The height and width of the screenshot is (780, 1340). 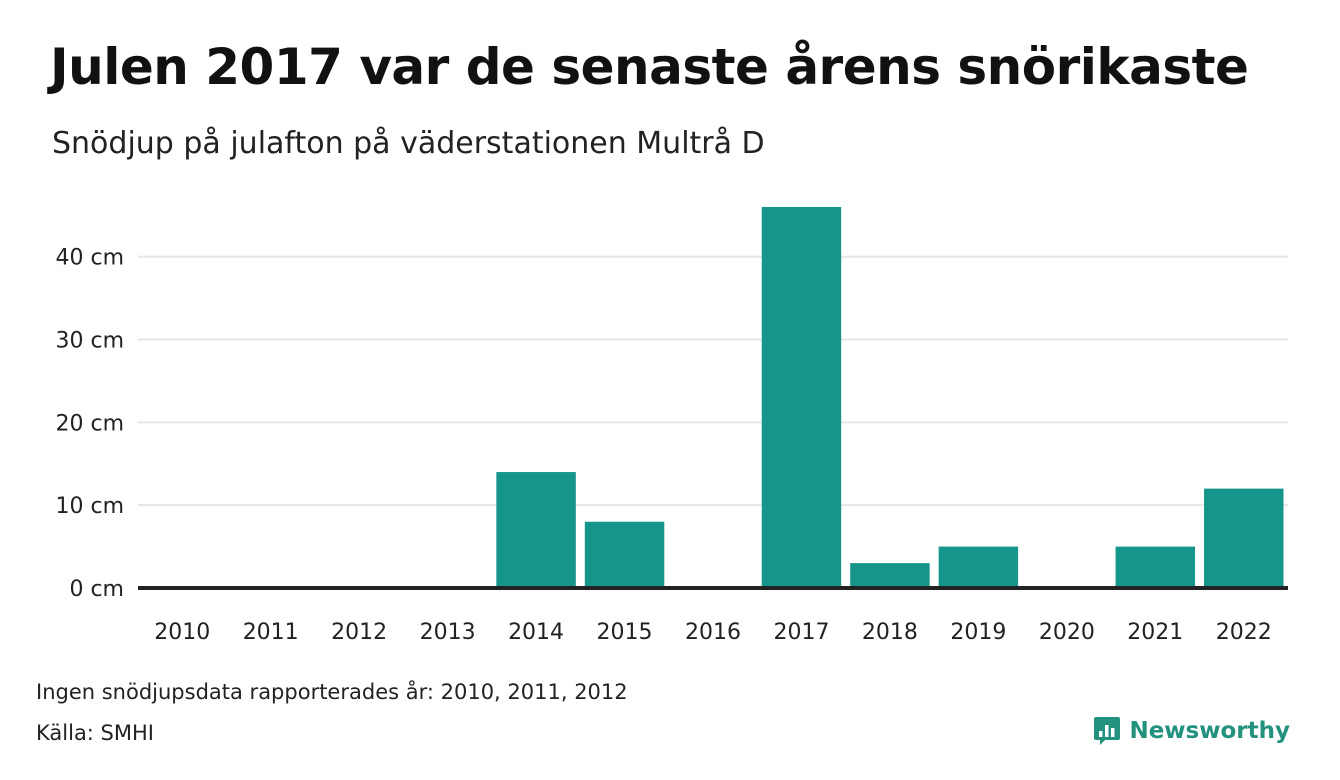 What do you see at coordinates (448, 632) in the screenshot?
I see `x-tick-label: 2013` at bounding box center [448, 632].